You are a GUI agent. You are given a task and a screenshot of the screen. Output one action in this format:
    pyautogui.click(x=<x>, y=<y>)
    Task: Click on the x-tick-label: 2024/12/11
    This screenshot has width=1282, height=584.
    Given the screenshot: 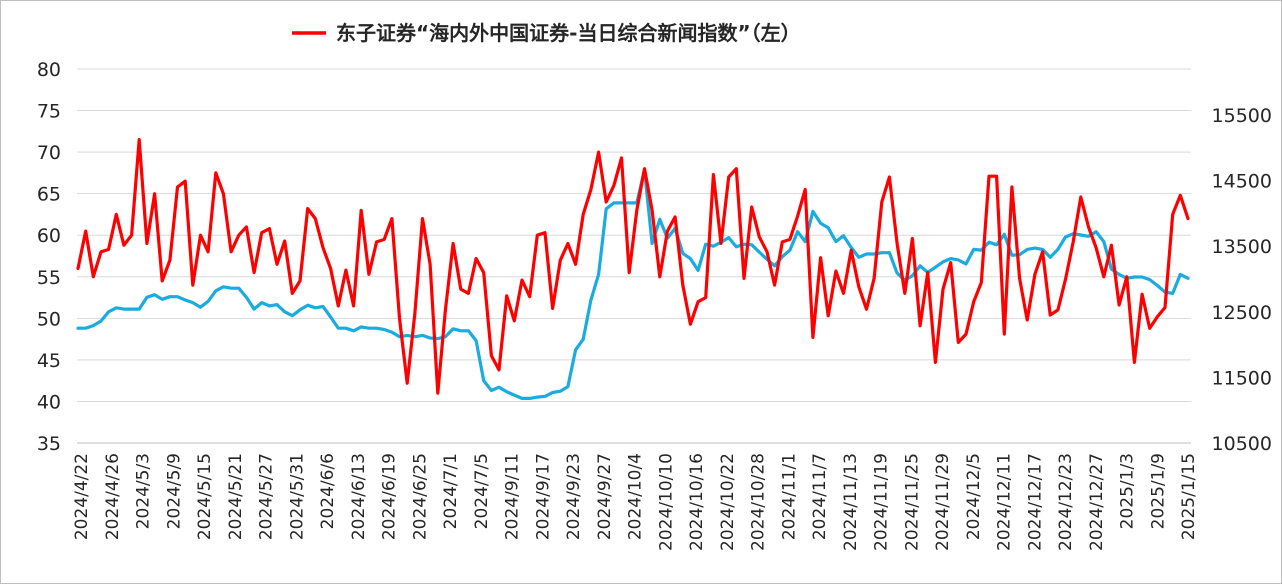 What is the action you would take?
    pyautogui.click(x=1005, y=502)
    